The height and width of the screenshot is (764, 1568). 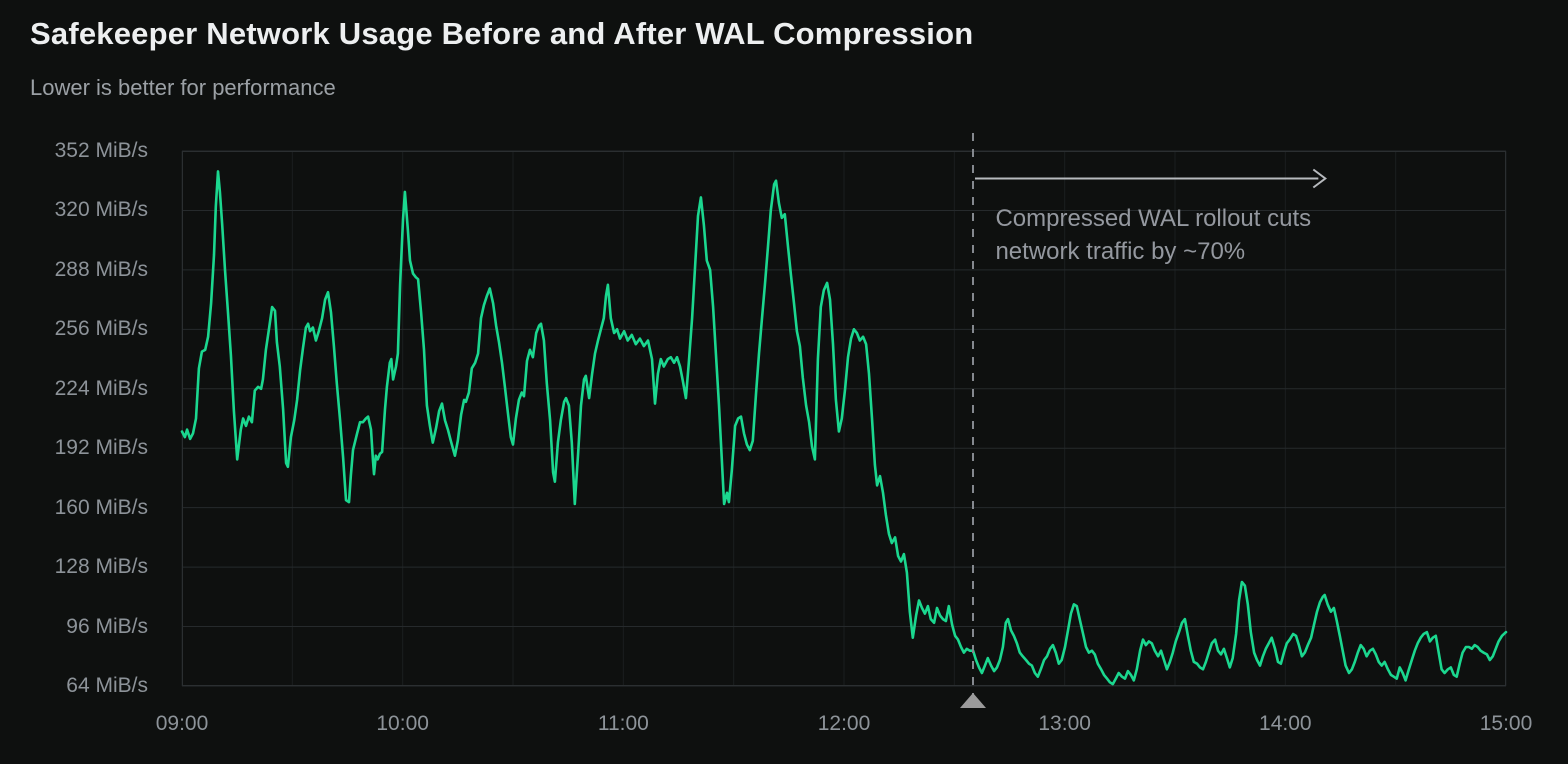 What do you see at coordinates (101, 567) in the screenshot?
I see `y-tick-label: 128 MiB/s` at bounding box center [101, 567].